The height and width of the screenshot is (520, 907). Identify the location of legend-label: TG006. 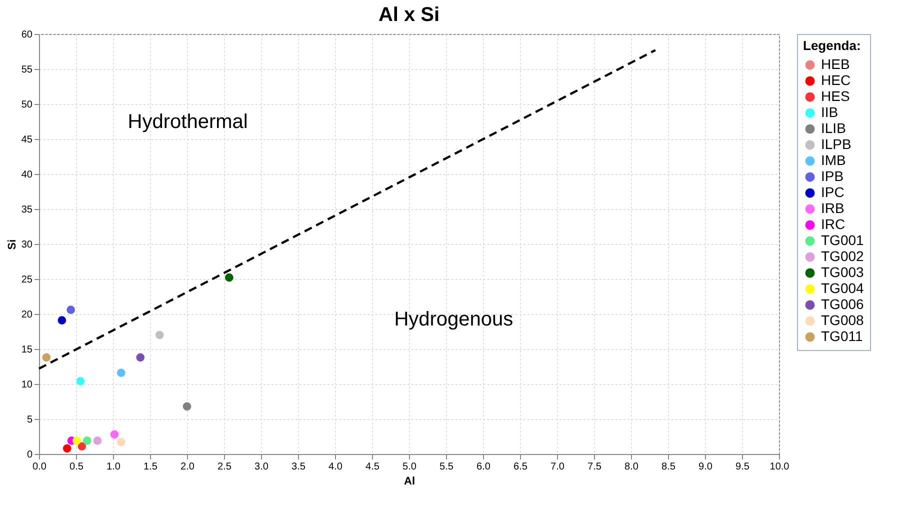
(842, 304).